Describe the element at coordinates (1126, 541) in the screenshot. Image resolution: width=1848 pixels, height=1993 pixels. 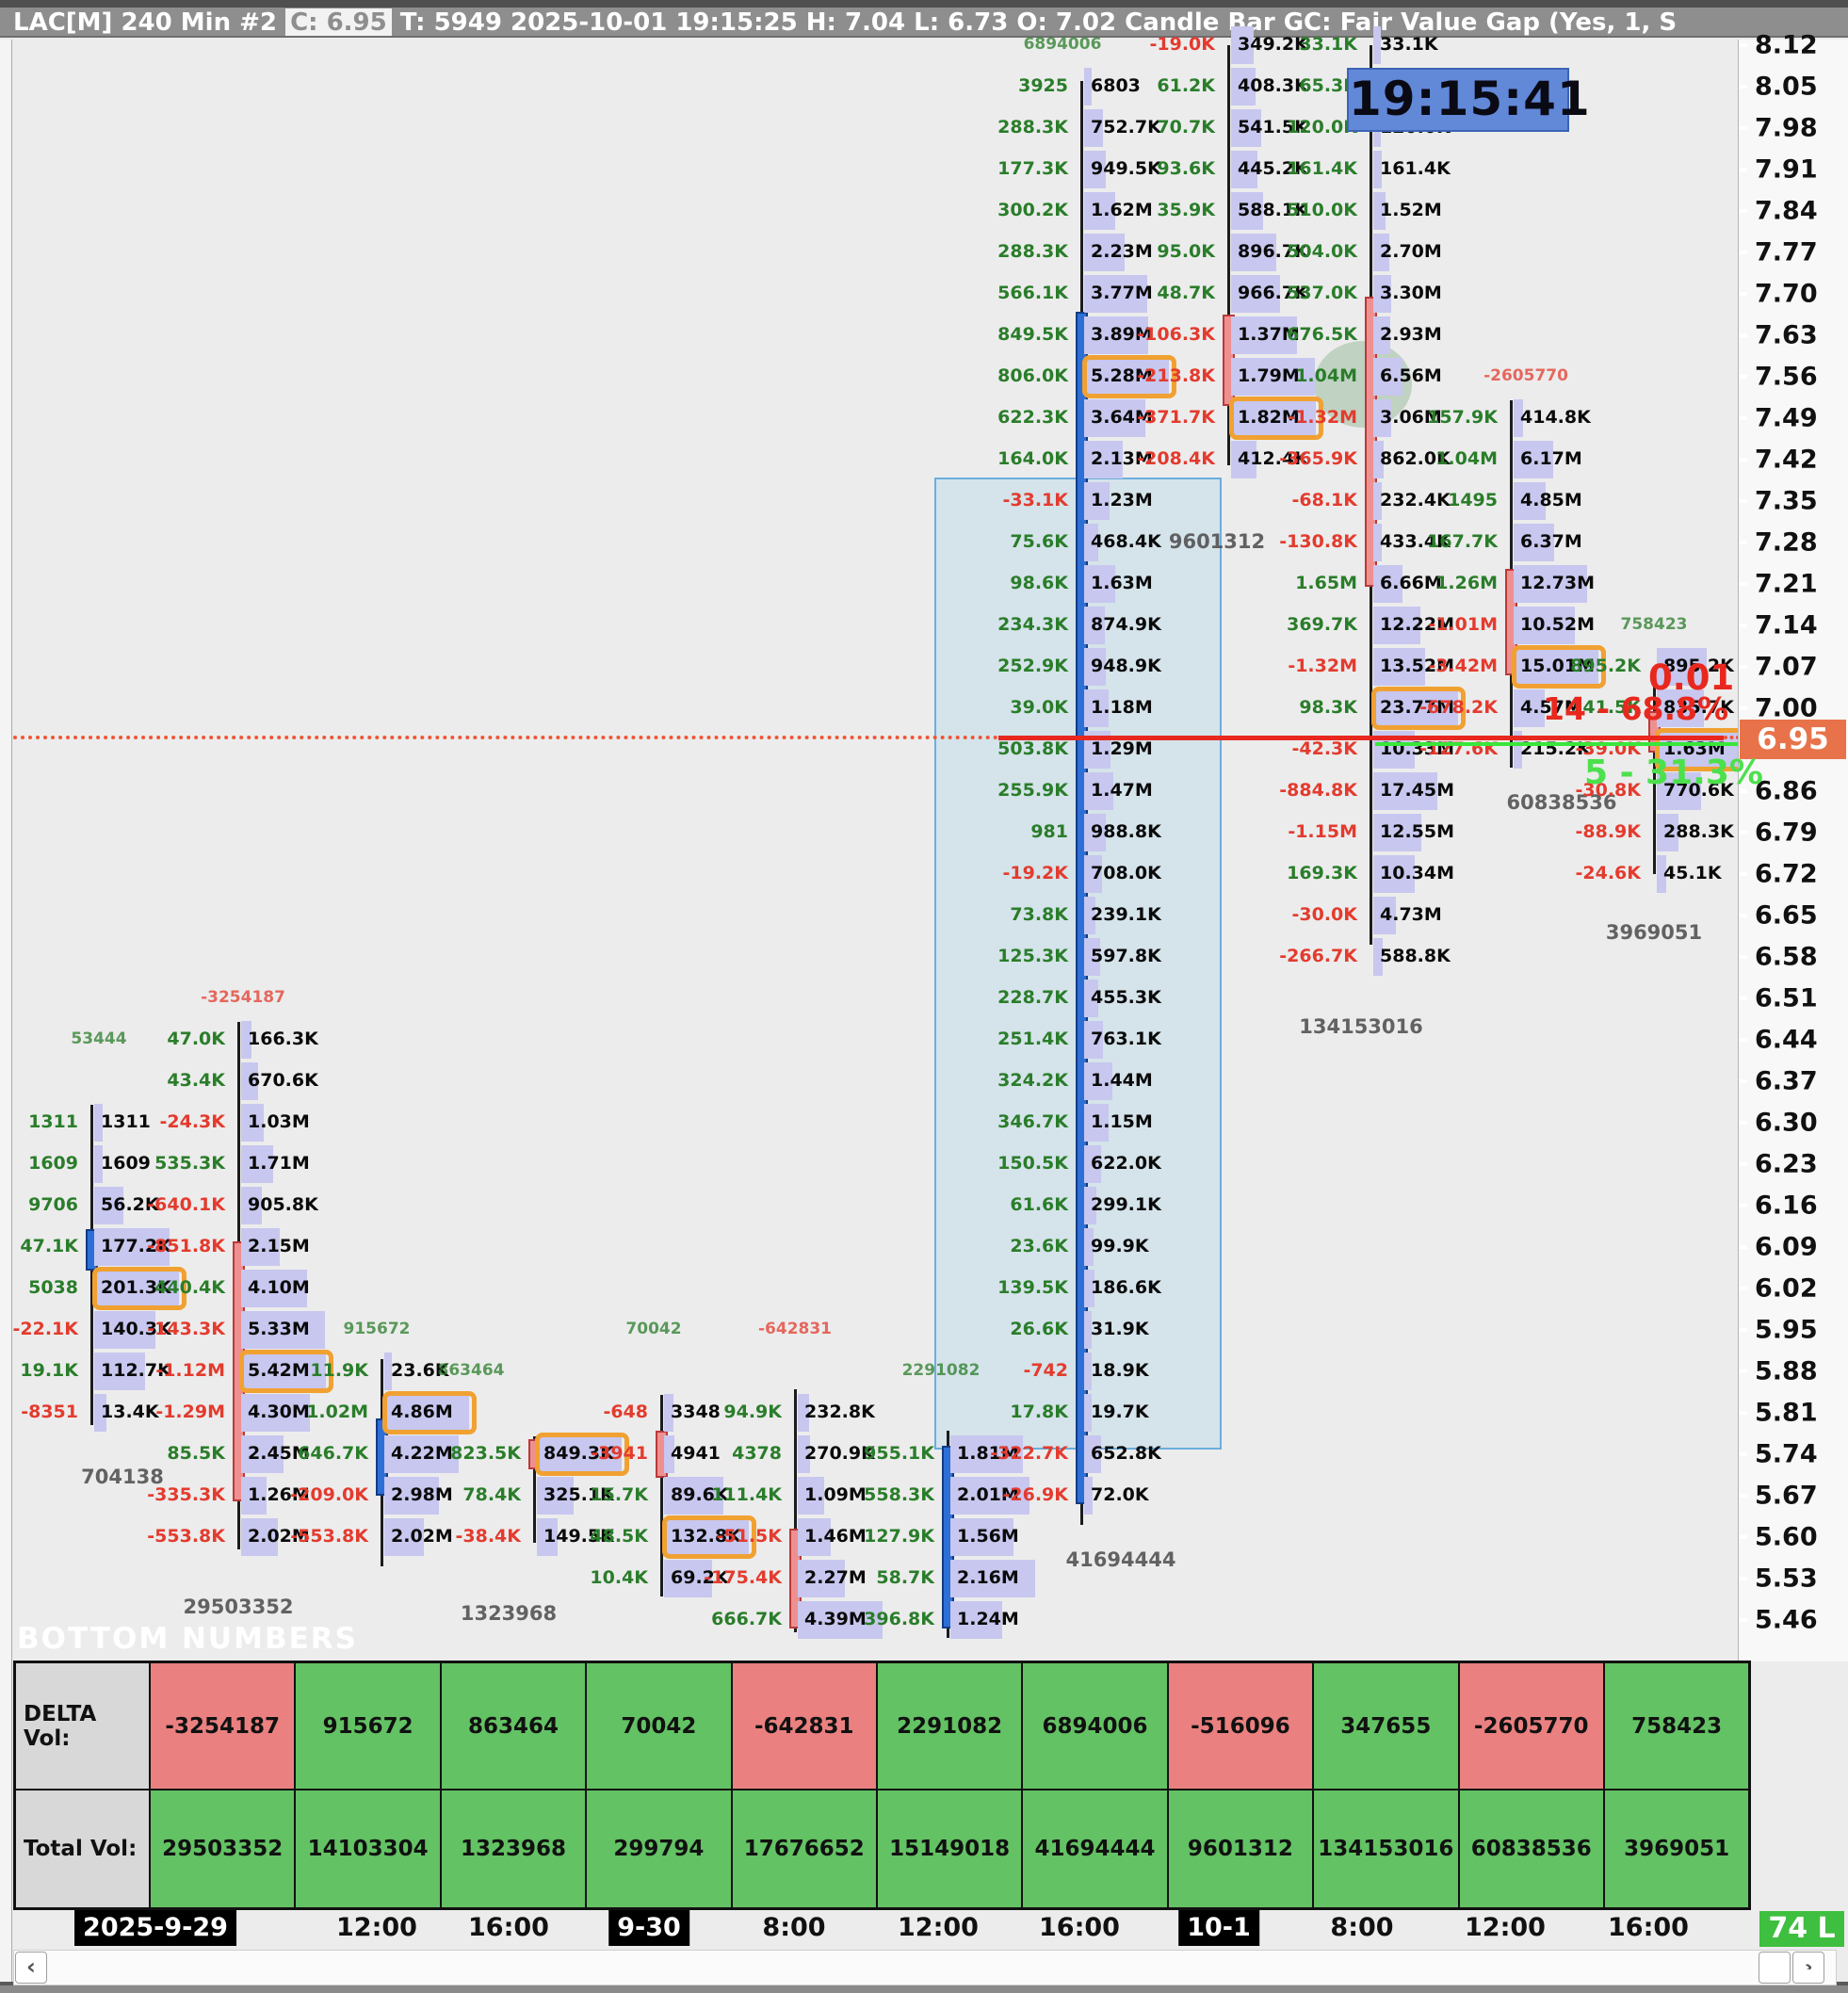
I see `volume-value: 468.4K` at that location.